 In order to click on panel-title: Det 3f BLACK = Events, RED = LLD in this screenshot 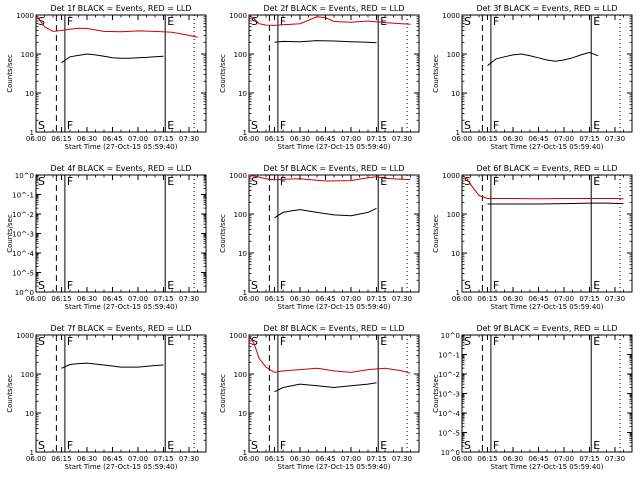, I will do `click(546, 8)`.